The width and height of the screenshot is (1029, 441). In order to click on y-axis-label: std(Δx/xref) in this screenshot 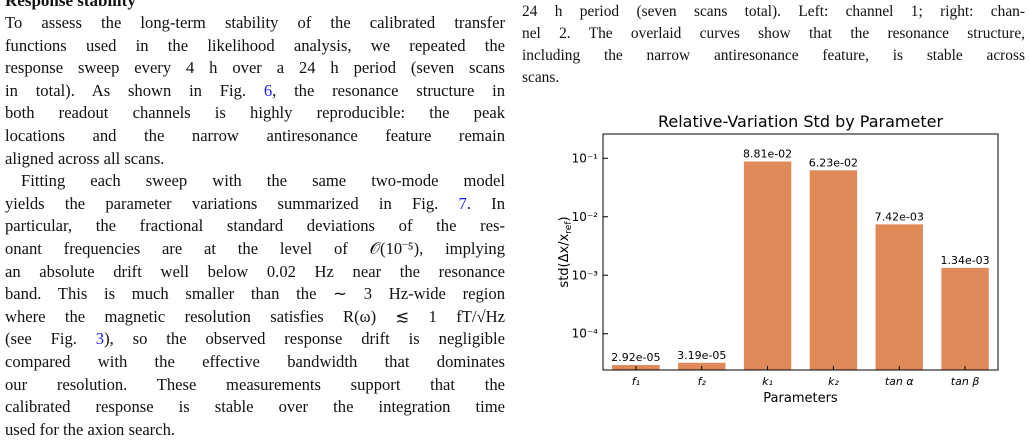, I will do `click(565, 251)`.